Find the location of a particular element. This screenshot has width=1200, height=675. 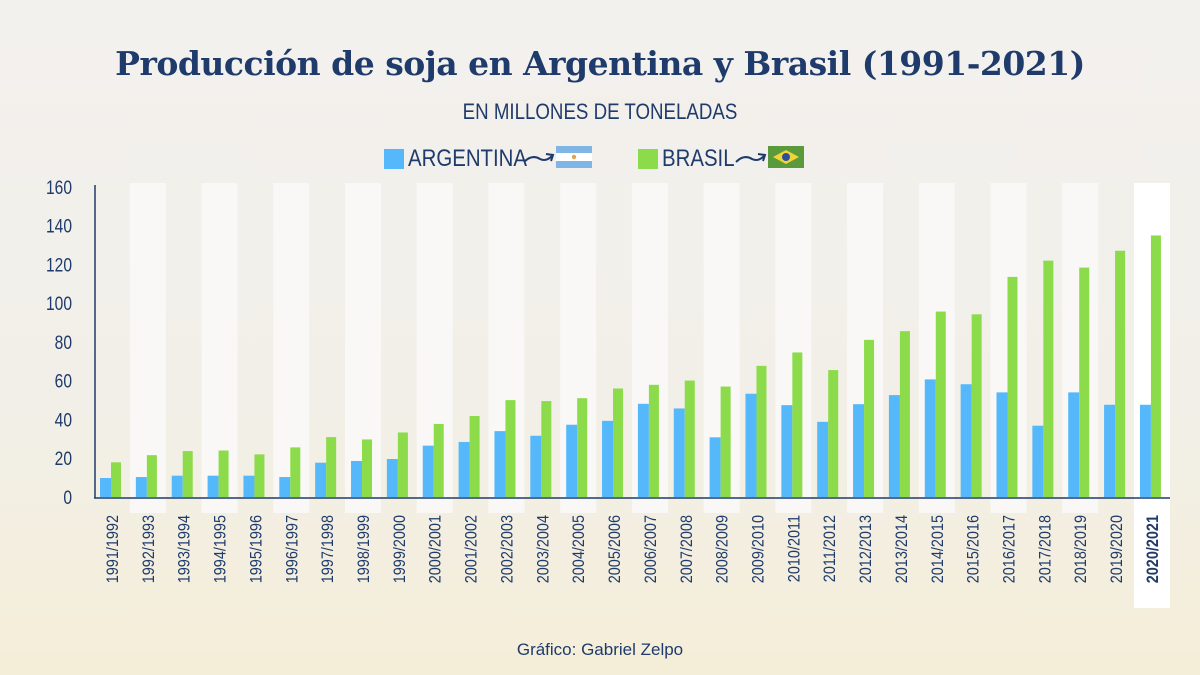

x-tick-label: 2002/2003 is located at coordinates (507, 549).